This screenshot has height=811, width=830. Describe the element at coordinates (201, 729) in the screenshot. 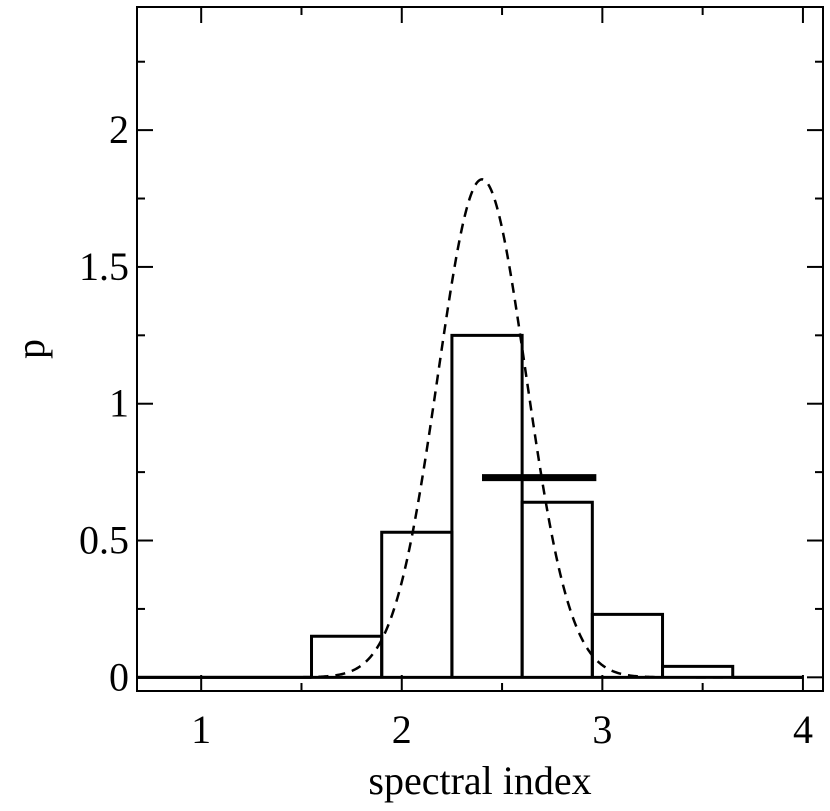

I see `x-tick-label: 1` at that location.